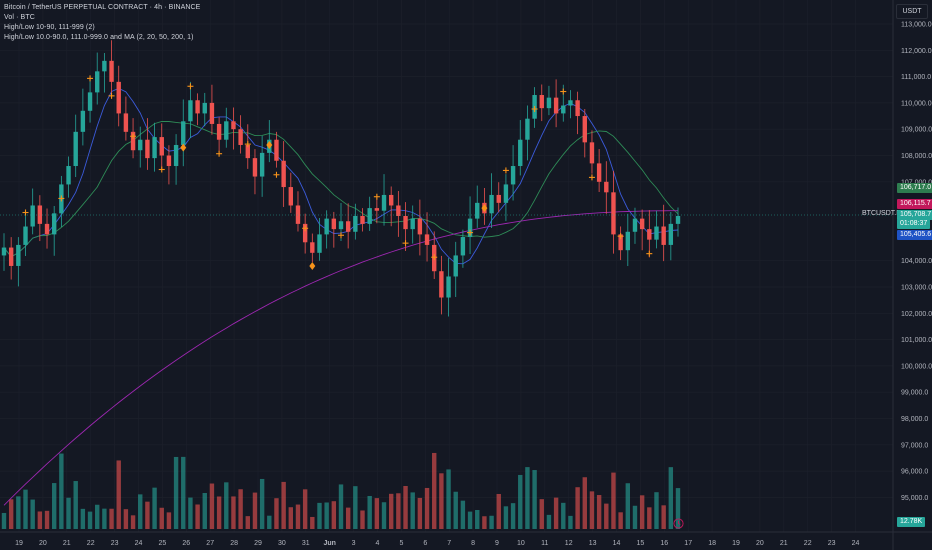 This screenshot has width=932, height=550. I want to click on price-scale-label: 110,000.0, so click(916, 103).